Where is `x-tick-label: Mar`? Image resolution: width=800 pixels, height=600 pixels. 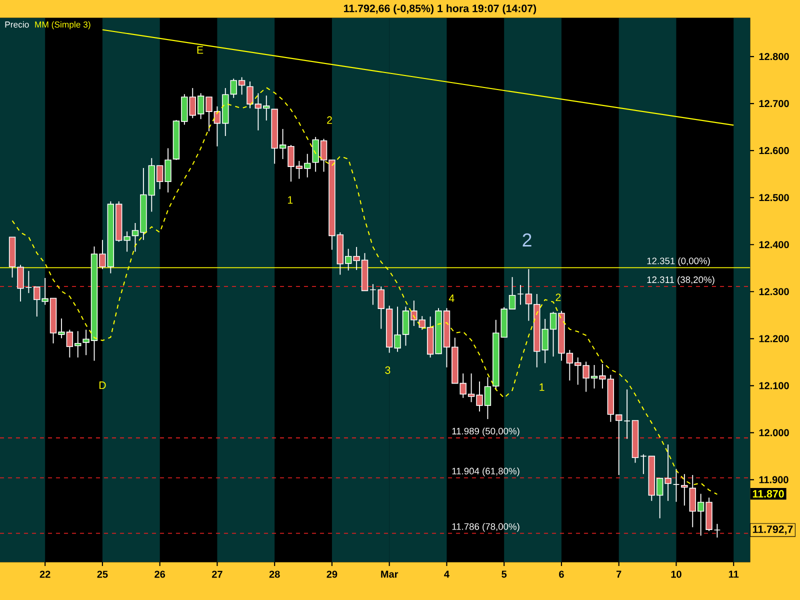
x-tick-label: Mar is located at coordinates (389, 574).